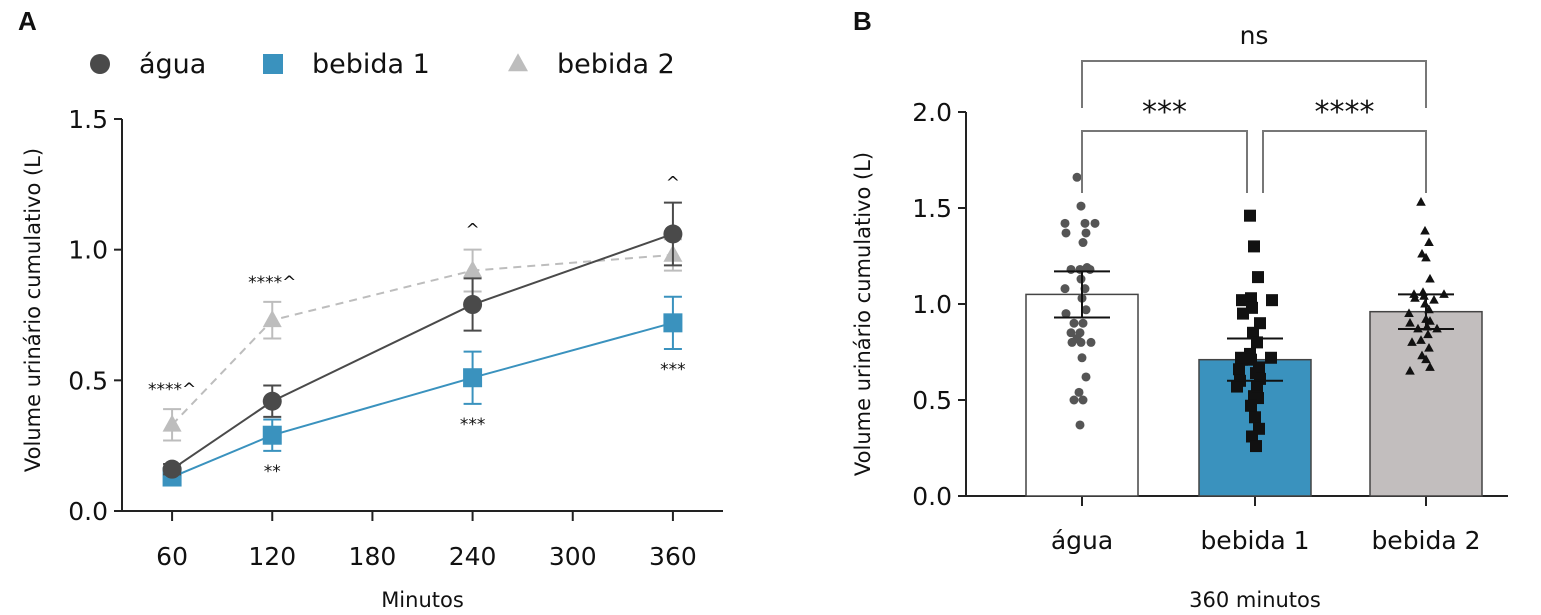  Describe the element at coordinates (932, 208) in the screenshot. I see `y-tick-label: 1.5` at that location.